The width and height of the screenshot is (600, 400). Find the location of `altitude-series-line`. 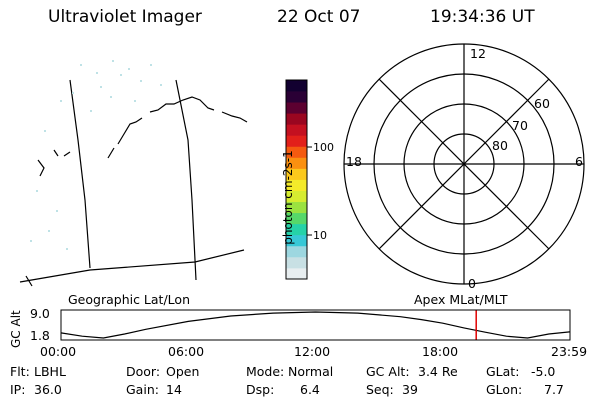

altitude-series-line is located at coordinates (315, 325).